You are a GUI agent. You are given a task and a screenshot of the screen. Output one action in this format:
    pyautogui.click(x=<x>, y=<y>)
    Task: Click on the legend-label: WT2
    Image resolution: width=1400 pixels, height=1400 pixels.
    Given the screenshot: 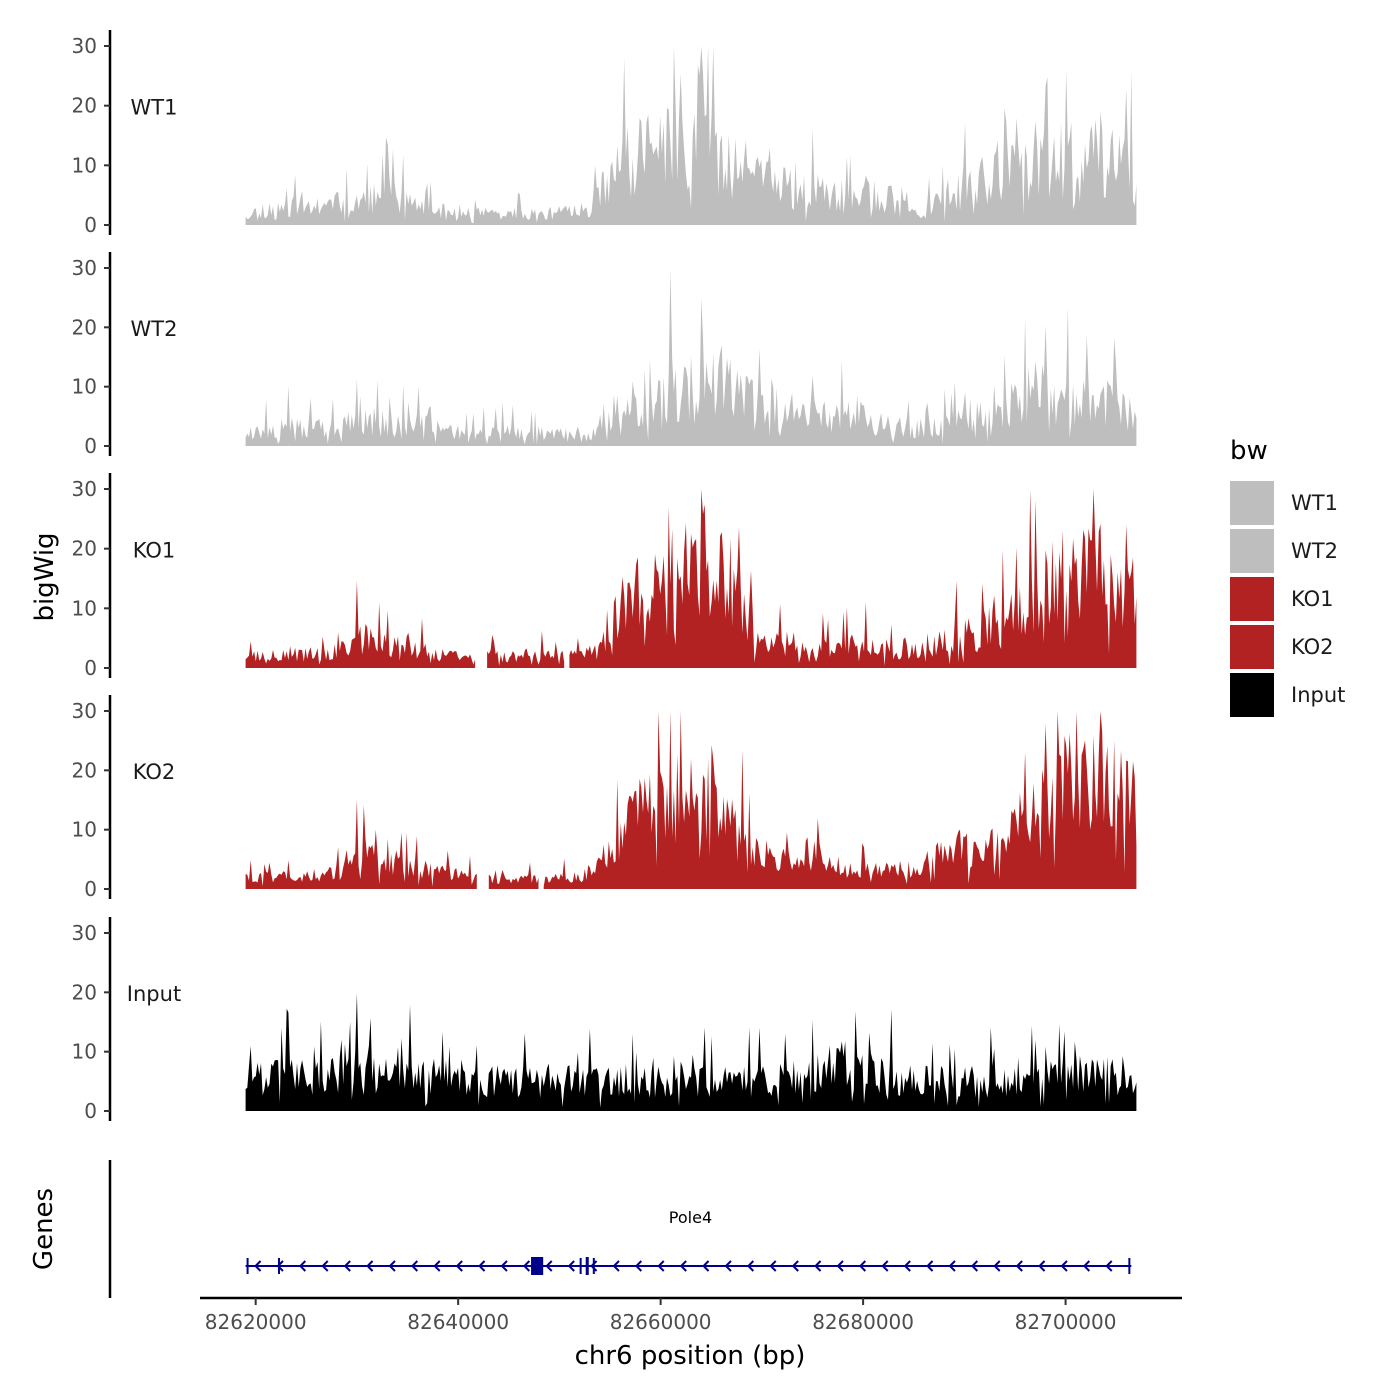 What is the action you would take?
    pyautogui.click(x=1314, y=551)
    